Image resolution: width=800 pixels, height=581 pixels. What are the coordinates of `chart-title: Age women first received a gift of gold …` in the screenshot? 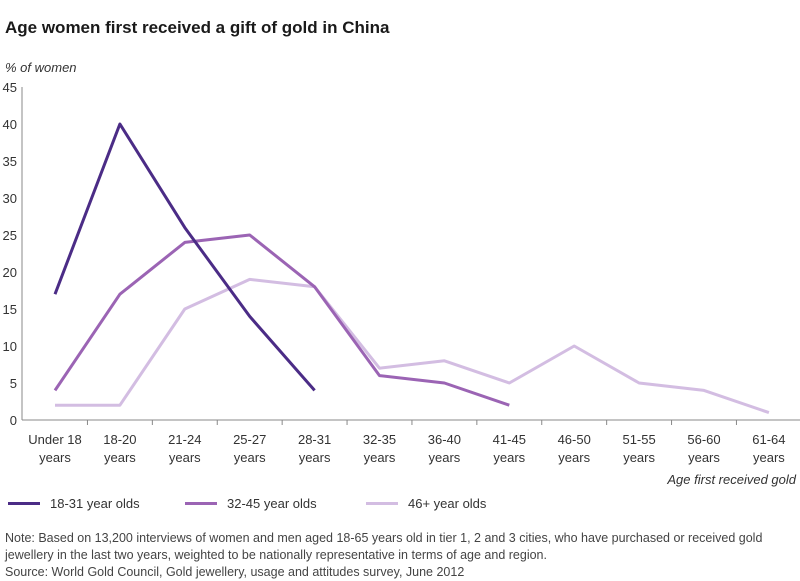 It's located at (197, 27).